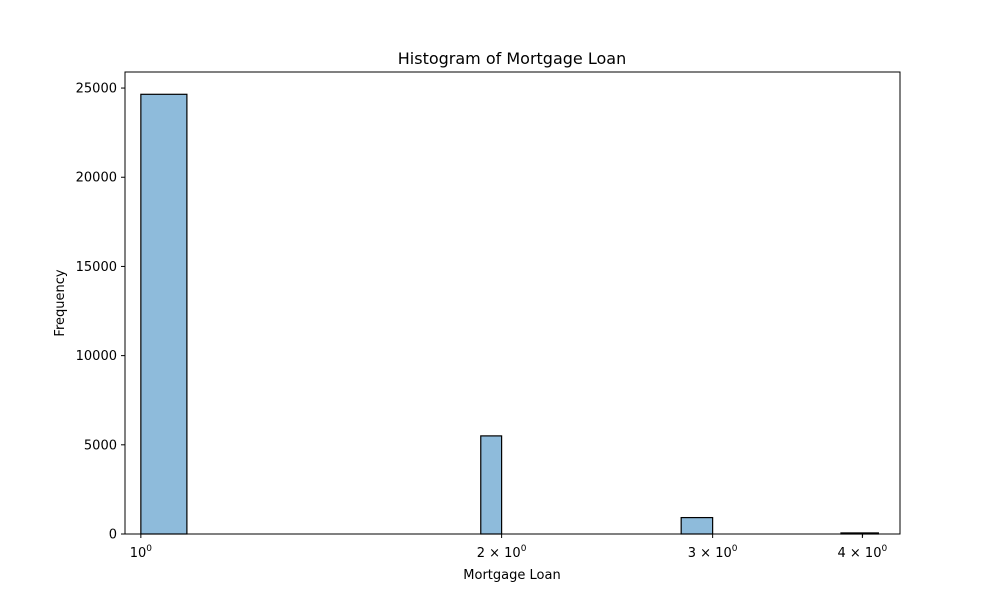 Image resolution: width=1000 pixels, height=600 pixels. What do you see at coordinates (96, 89) in the screenshot?
I see `y-tick-label-5: 25000` at bounding box center [96, 89].